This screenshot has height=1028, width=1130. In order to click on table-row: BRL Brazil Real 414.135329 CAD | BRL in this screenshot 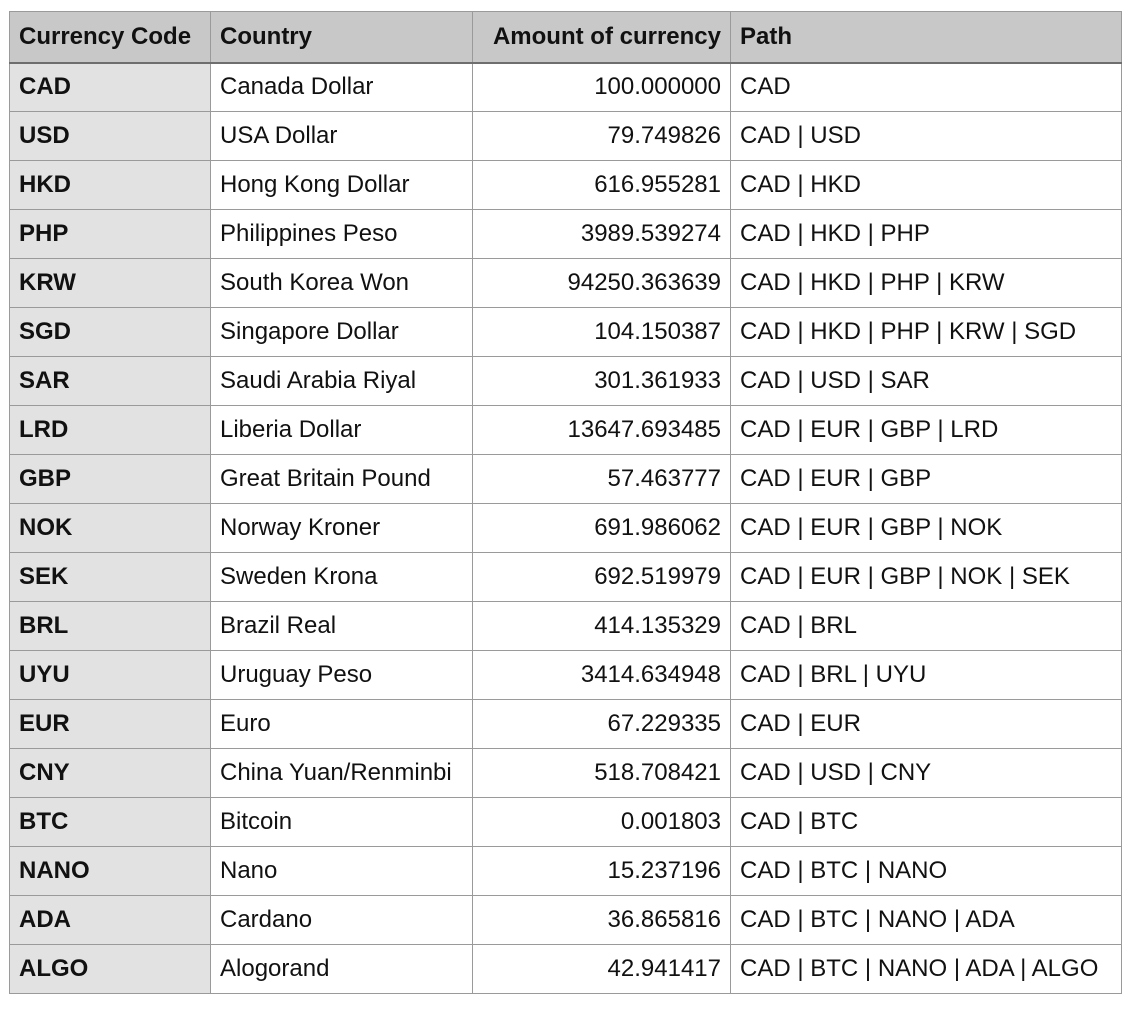, I will do `click(565, 626)`.